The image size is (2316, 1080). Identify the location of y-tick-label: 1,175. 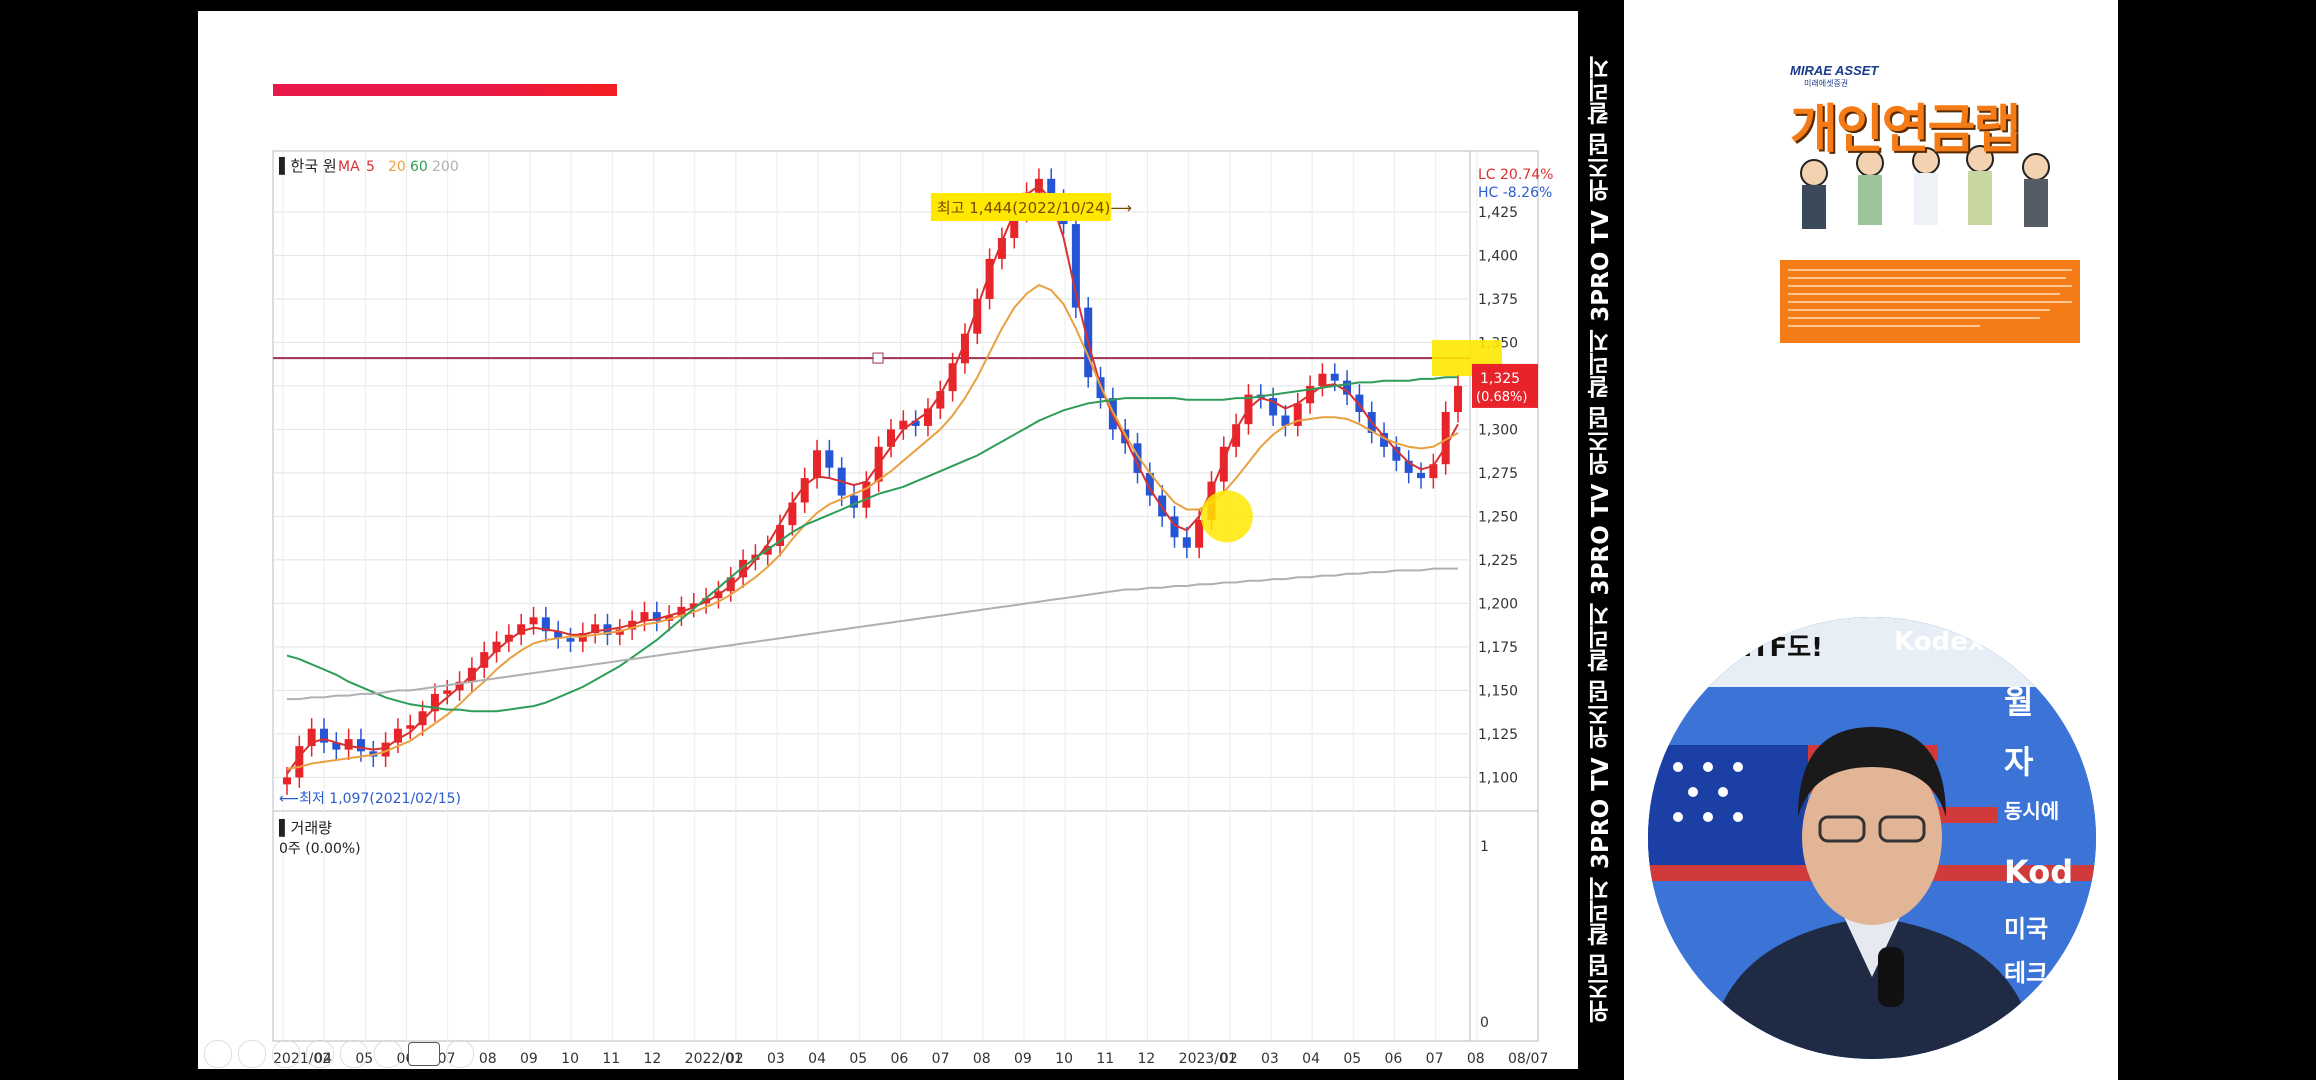
(1498, 648).